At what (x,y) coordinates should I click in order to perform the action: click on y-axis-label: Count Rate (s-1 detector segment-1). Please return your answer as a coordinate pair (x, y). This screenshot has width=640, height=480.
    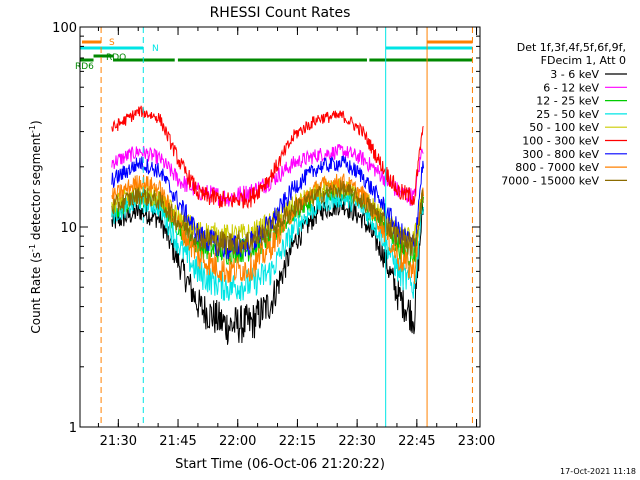
    Looking at the image, I should click on (35, 226).